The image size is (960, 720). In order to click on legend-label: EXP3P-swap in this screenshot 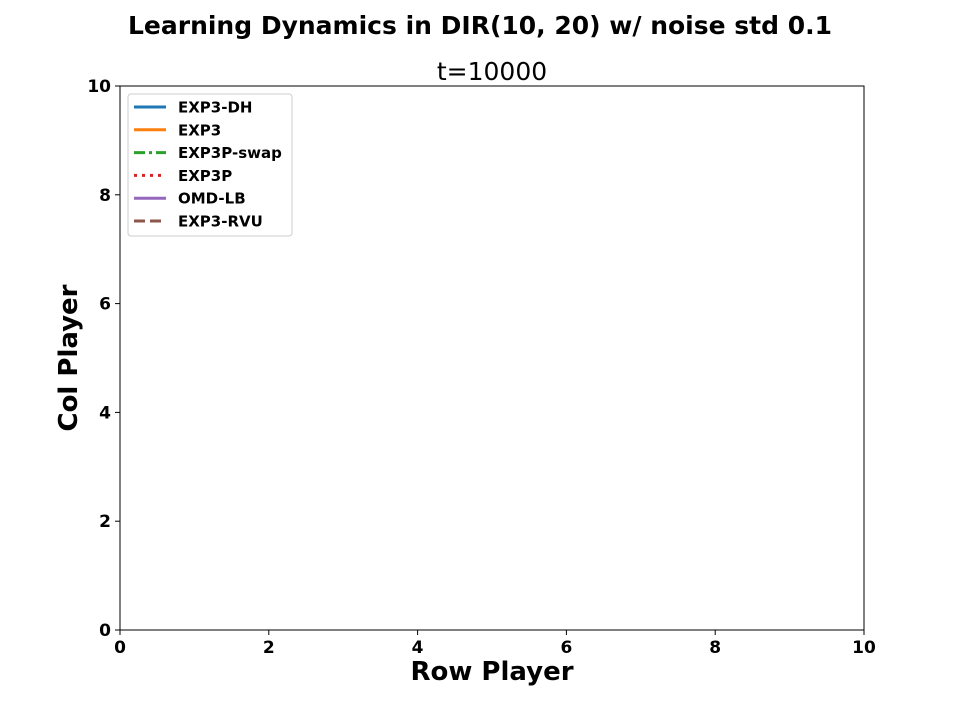, I will do `click(230, 153)`.